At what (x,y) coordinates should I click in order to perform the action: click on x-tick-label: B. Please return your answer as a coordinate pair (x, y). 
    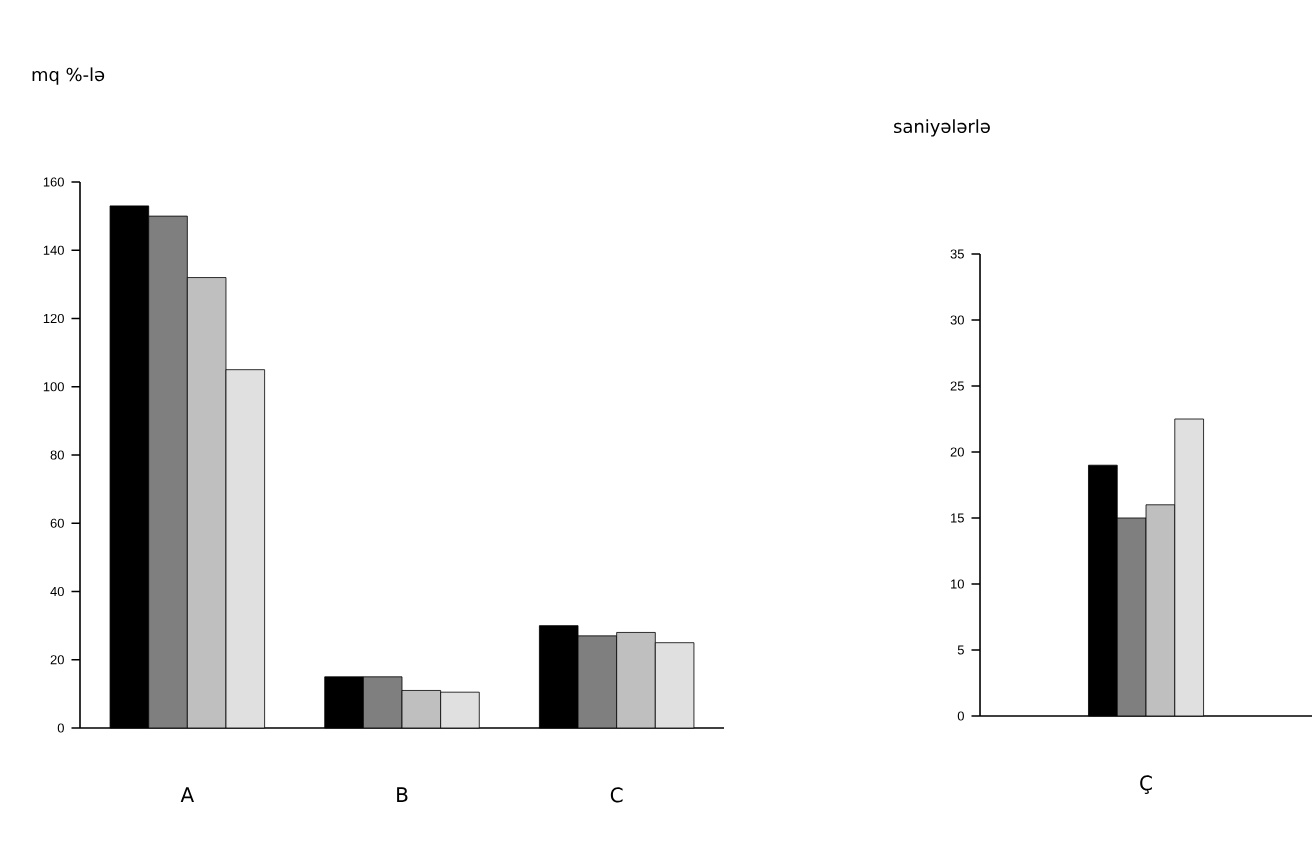
    Looking at the image, I should click on (402, 794).